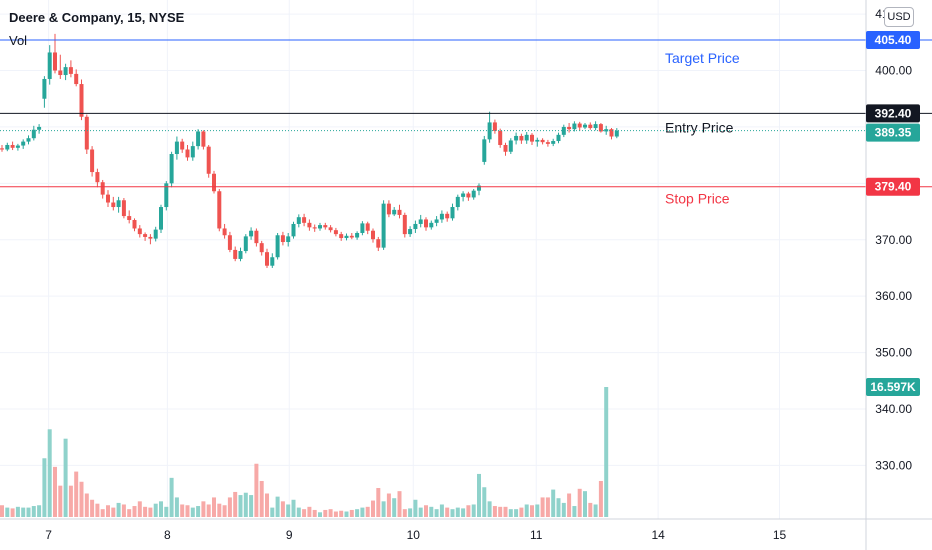 This screenshot has width=932, height=550. I want to click on symbol-title: Deere & Company, 15, NYSE, so click(97, 17).